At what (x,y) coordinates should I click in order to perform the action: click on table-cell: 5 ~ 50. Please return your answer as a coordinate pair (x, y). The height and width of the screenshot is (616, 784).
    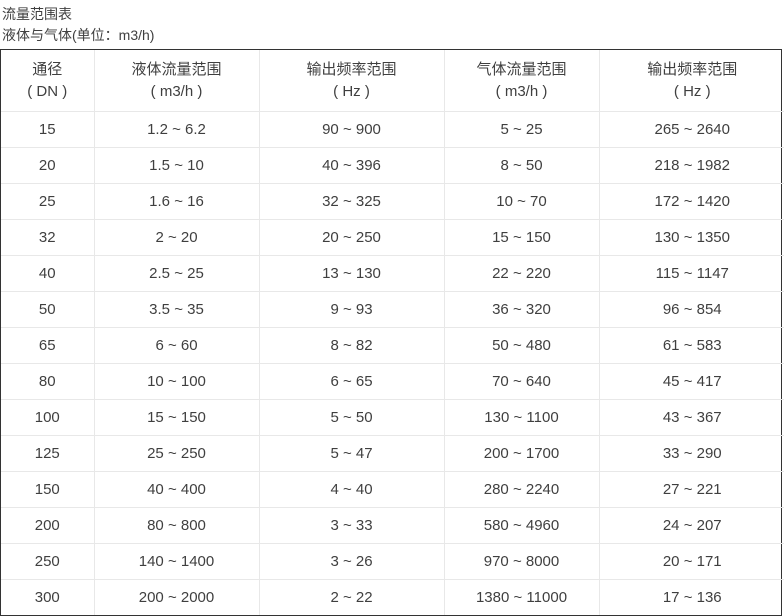
    Looking at the image, I should click on (351, 418).